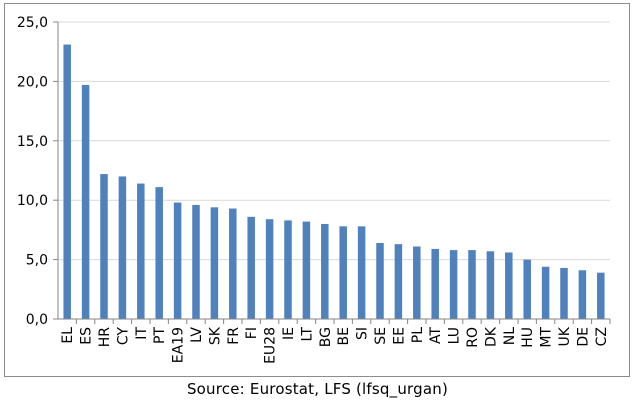 The width and height of the screenshot is (635, 406). What do you see at coordinates (160, 335) in the screenshot?
I see `x-tick-label: PT` at bounding box center [160, 335].